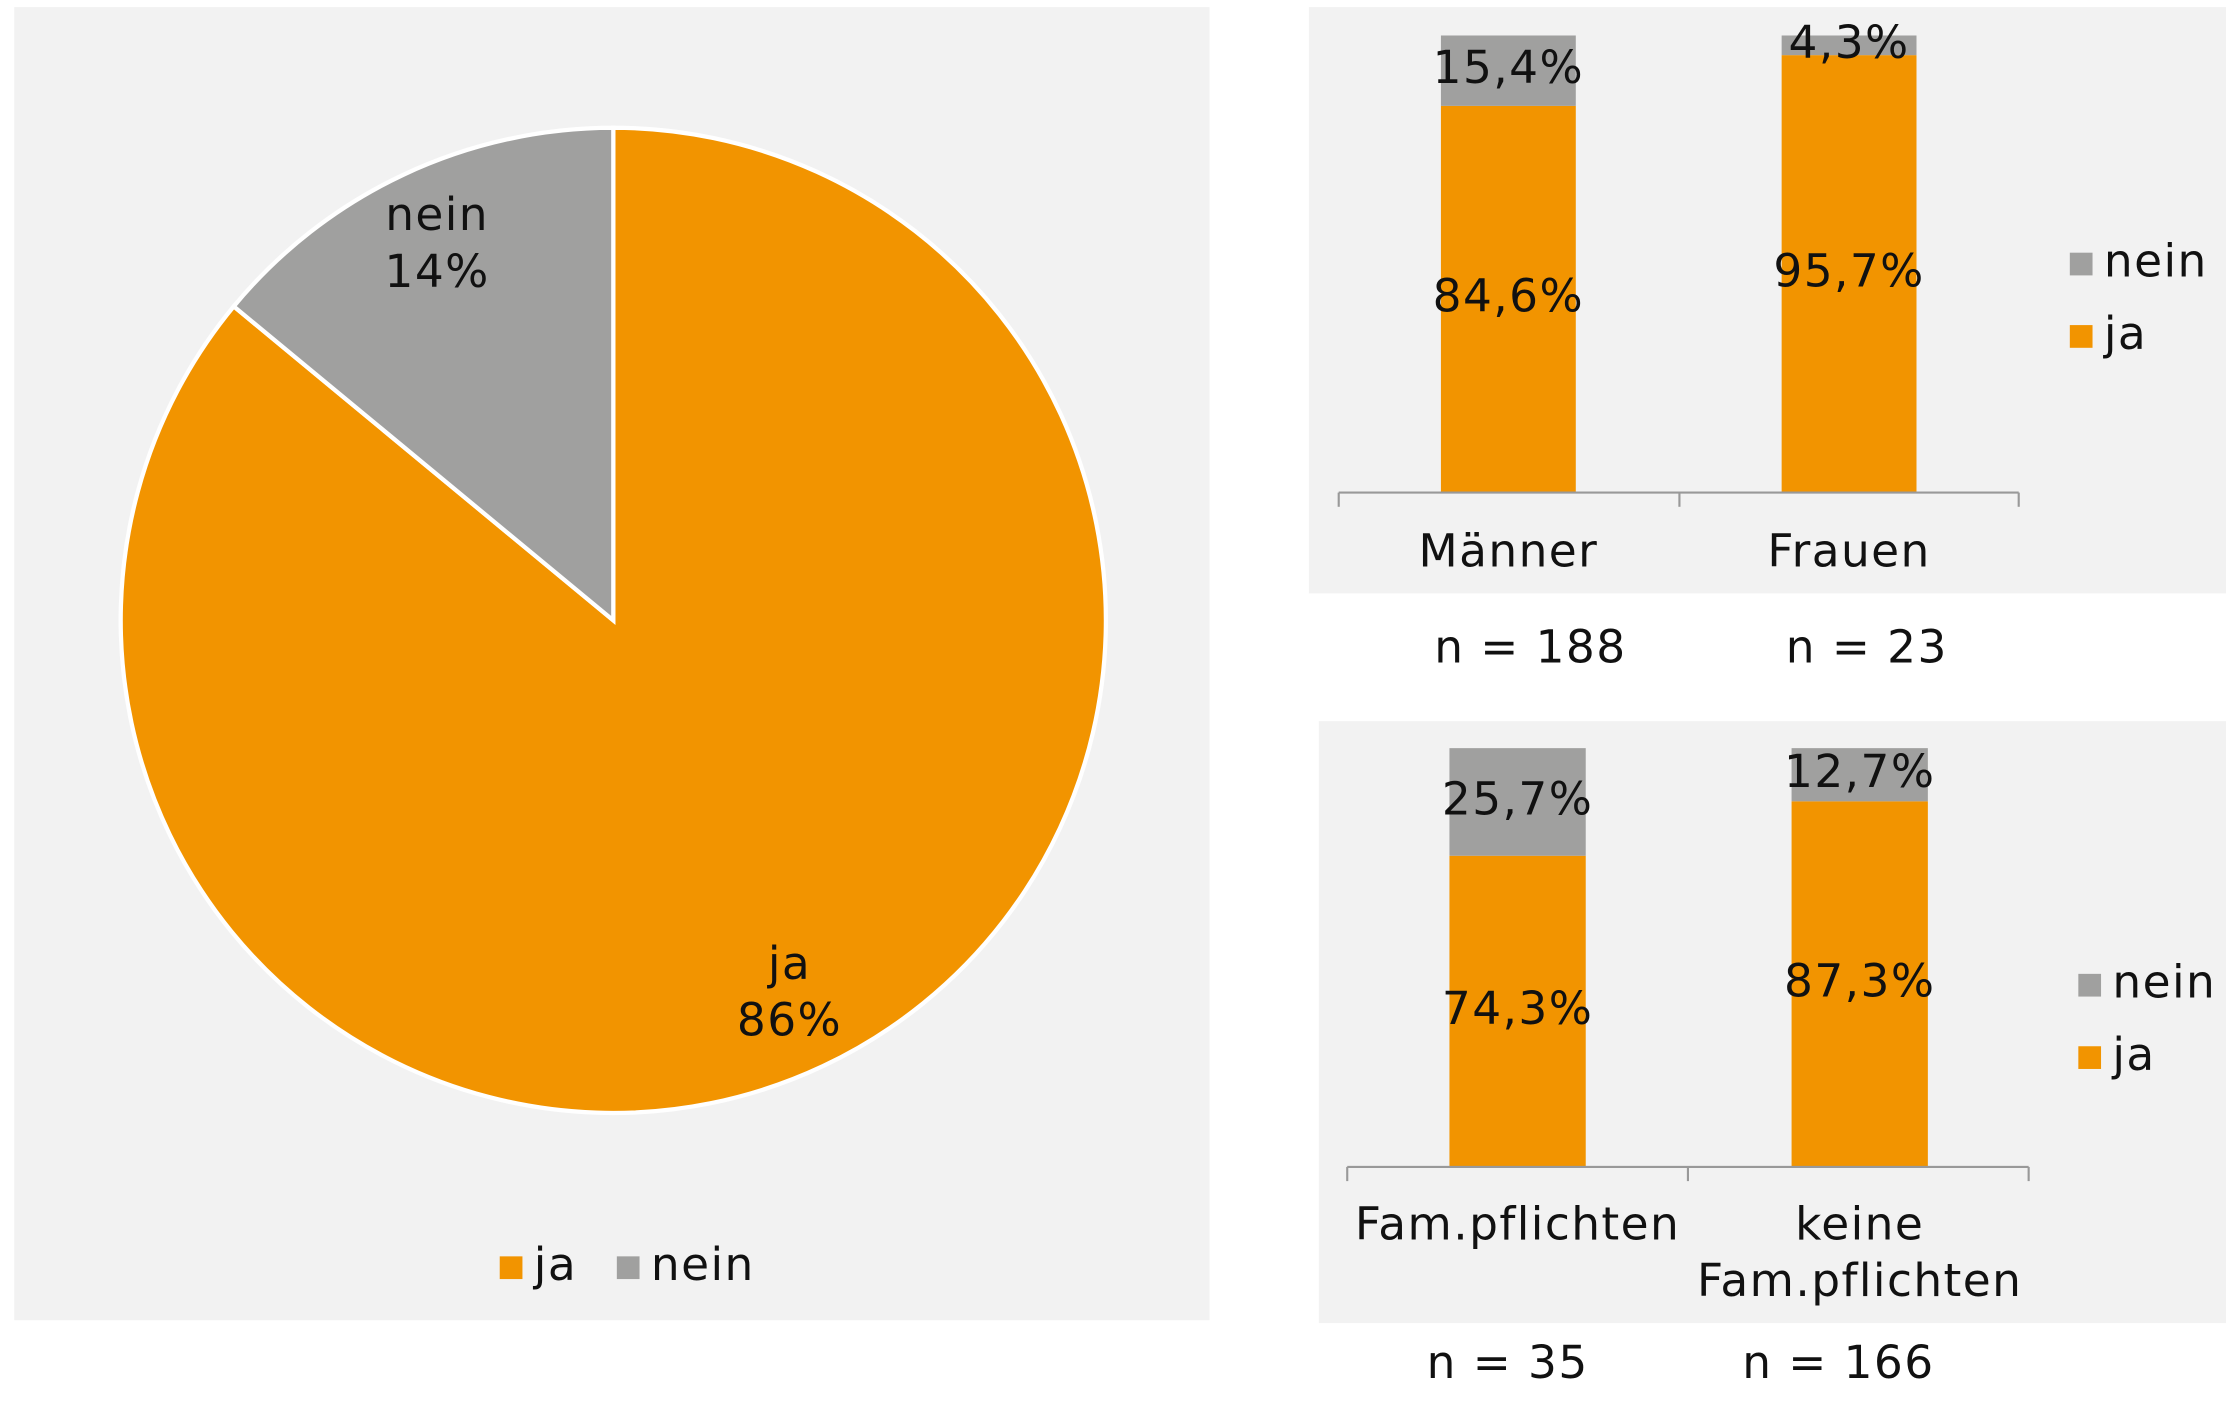  I want to click on x-tick-label: keine Fam.pflichten, so click(1860, 1252).